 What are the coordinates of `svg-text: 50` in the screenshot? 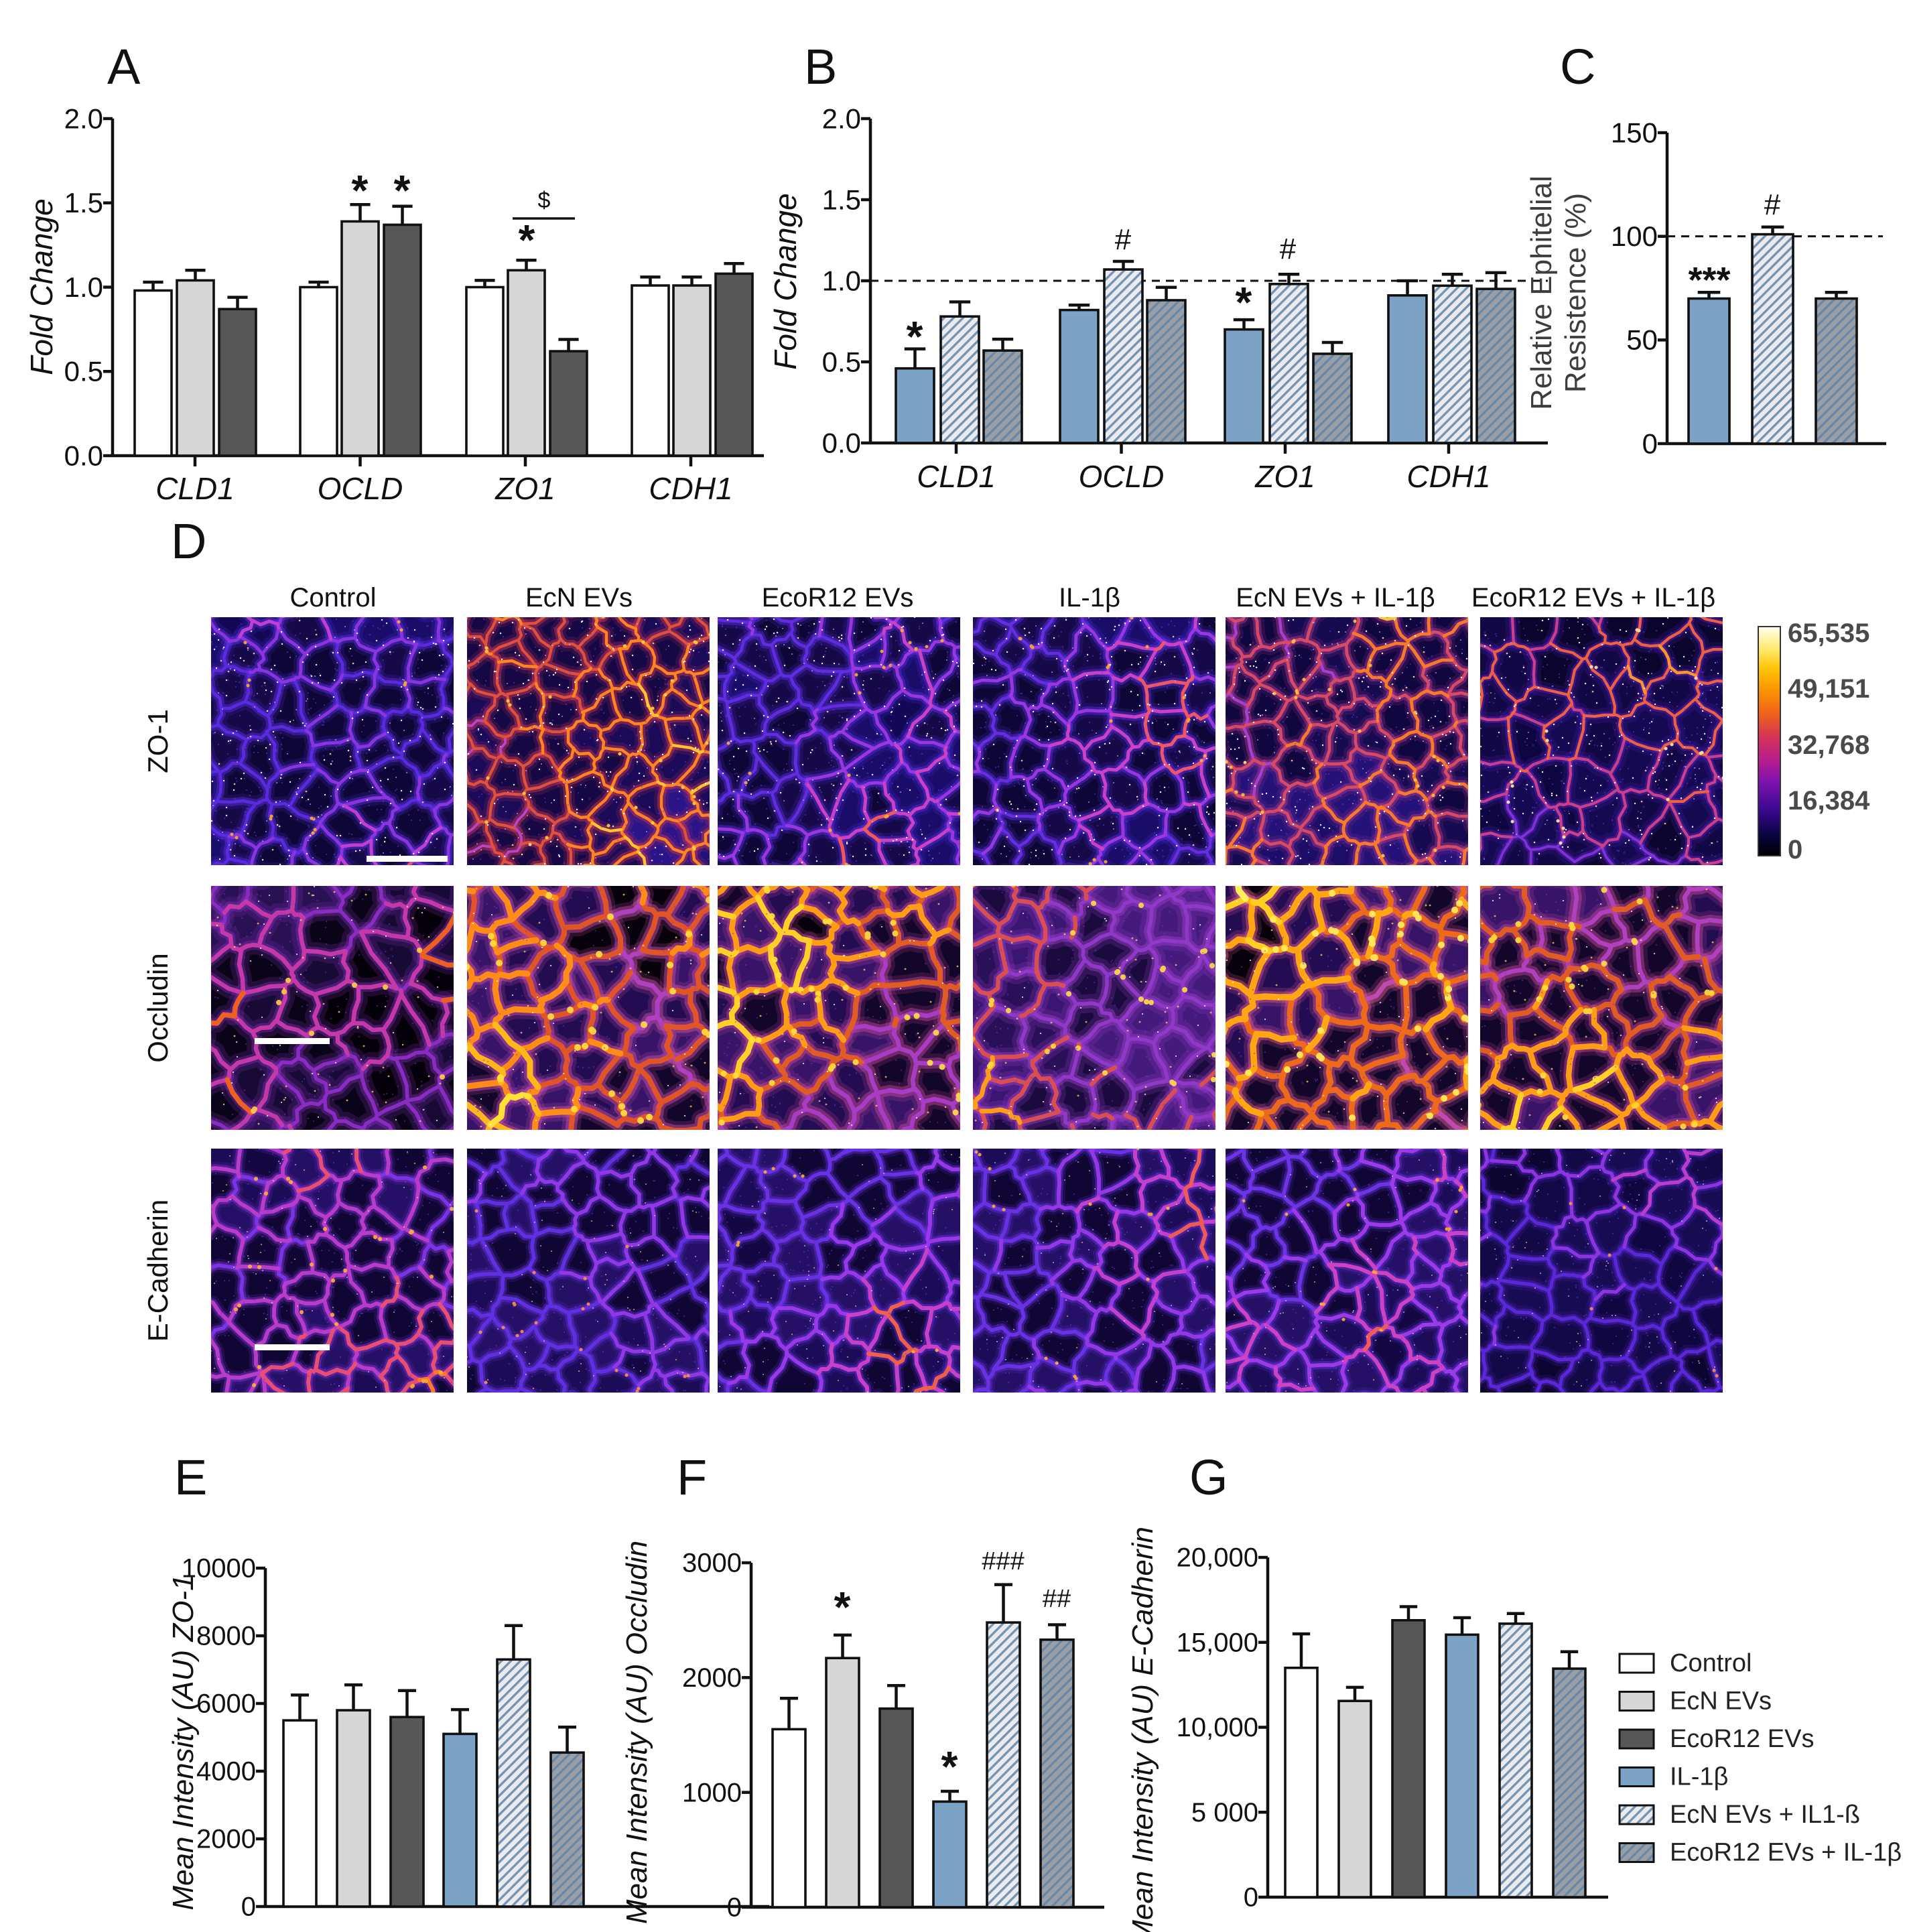 It's located at (1642, 340).